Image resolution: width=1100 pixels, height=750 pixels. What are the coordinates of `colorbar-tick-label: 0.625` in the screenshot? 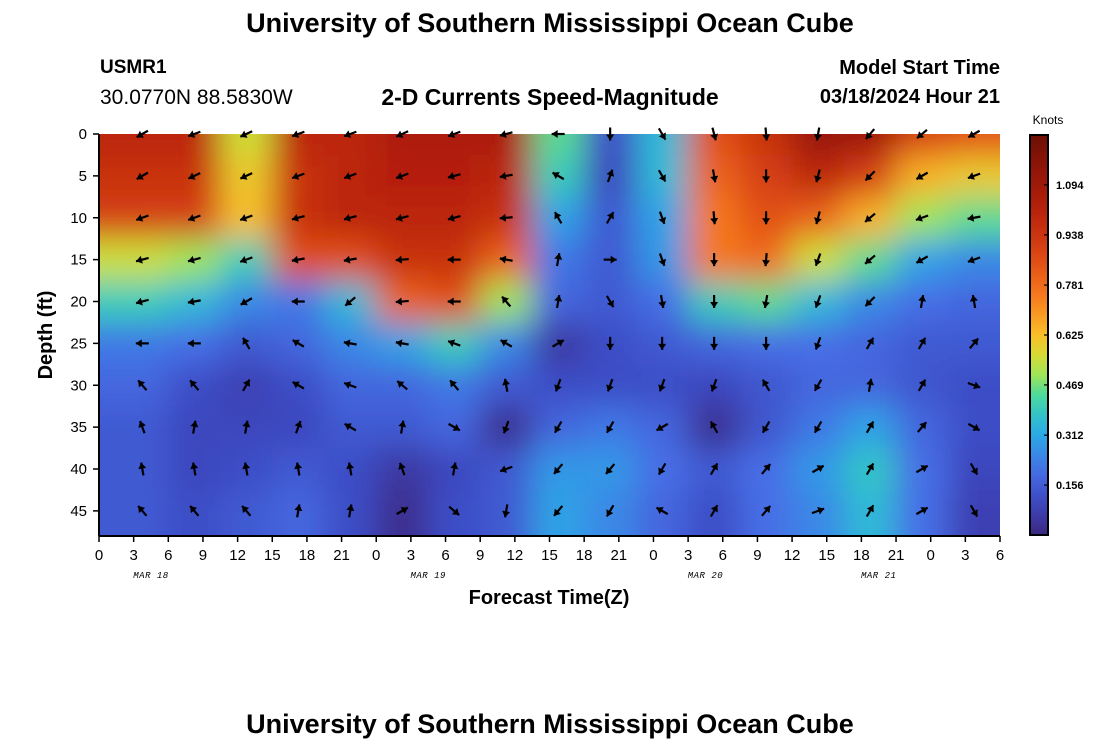 It's located at (1070, 336).